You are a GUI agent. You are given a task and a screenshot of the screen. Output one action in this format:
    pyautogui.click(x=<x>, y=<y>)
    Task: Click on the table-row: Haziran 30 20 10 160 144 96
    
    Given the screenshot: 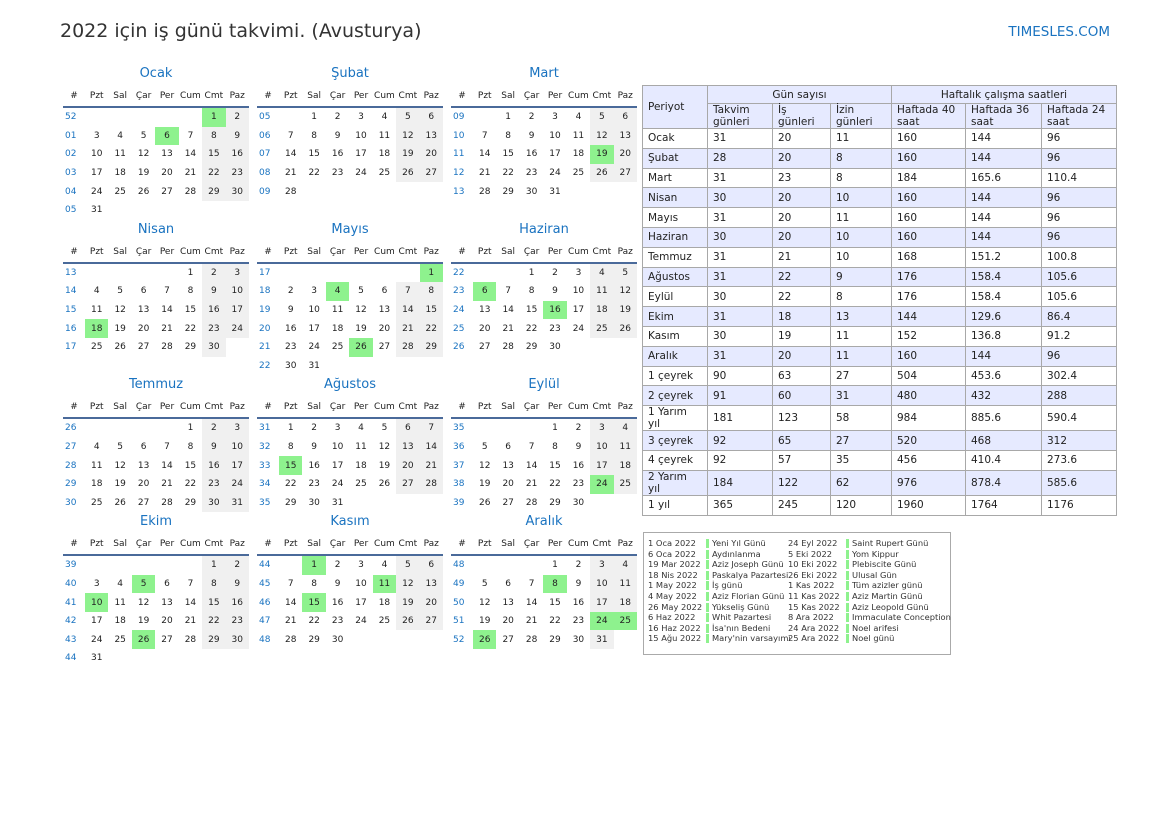 What is the action you would take?
    pyautogui.click(x=879, y=237)
    